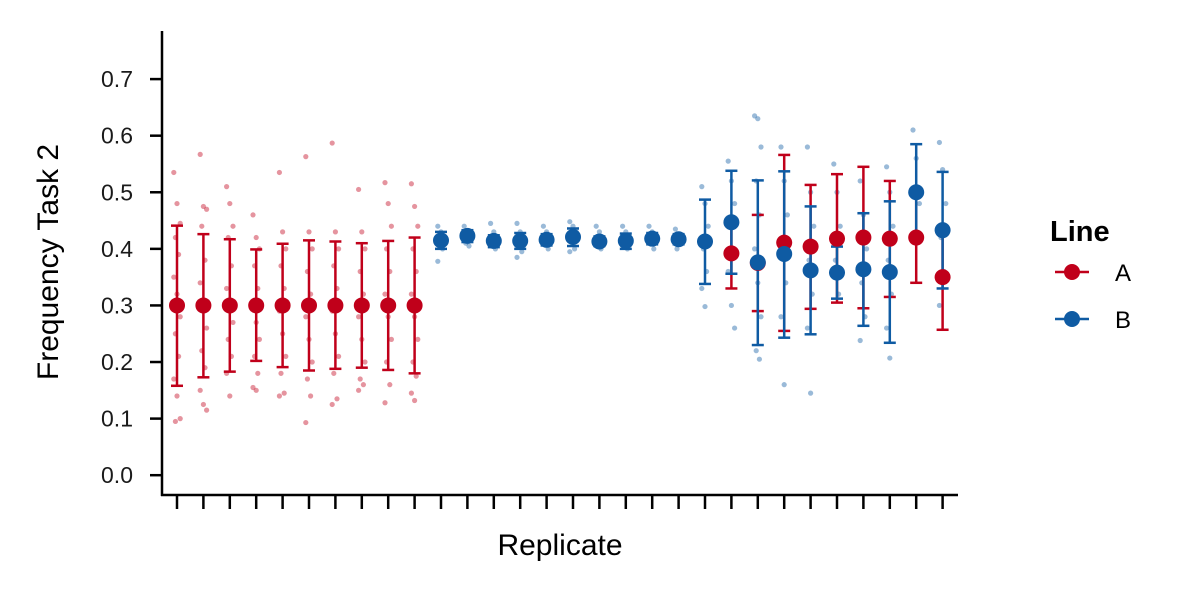 The width and height of the screenshot is (1200, 600). What do you see at coordinates (117, 249) in the screenshot?
I see `y-tick-label: 0.4` at bounding box center [117, 249].